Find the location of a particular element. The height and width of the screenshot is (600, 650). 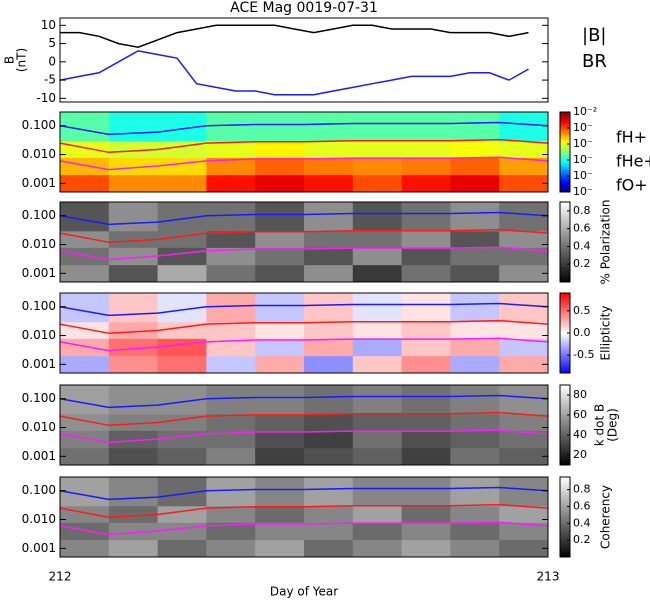

colorbar-frame is located at coordinates (565, 152).